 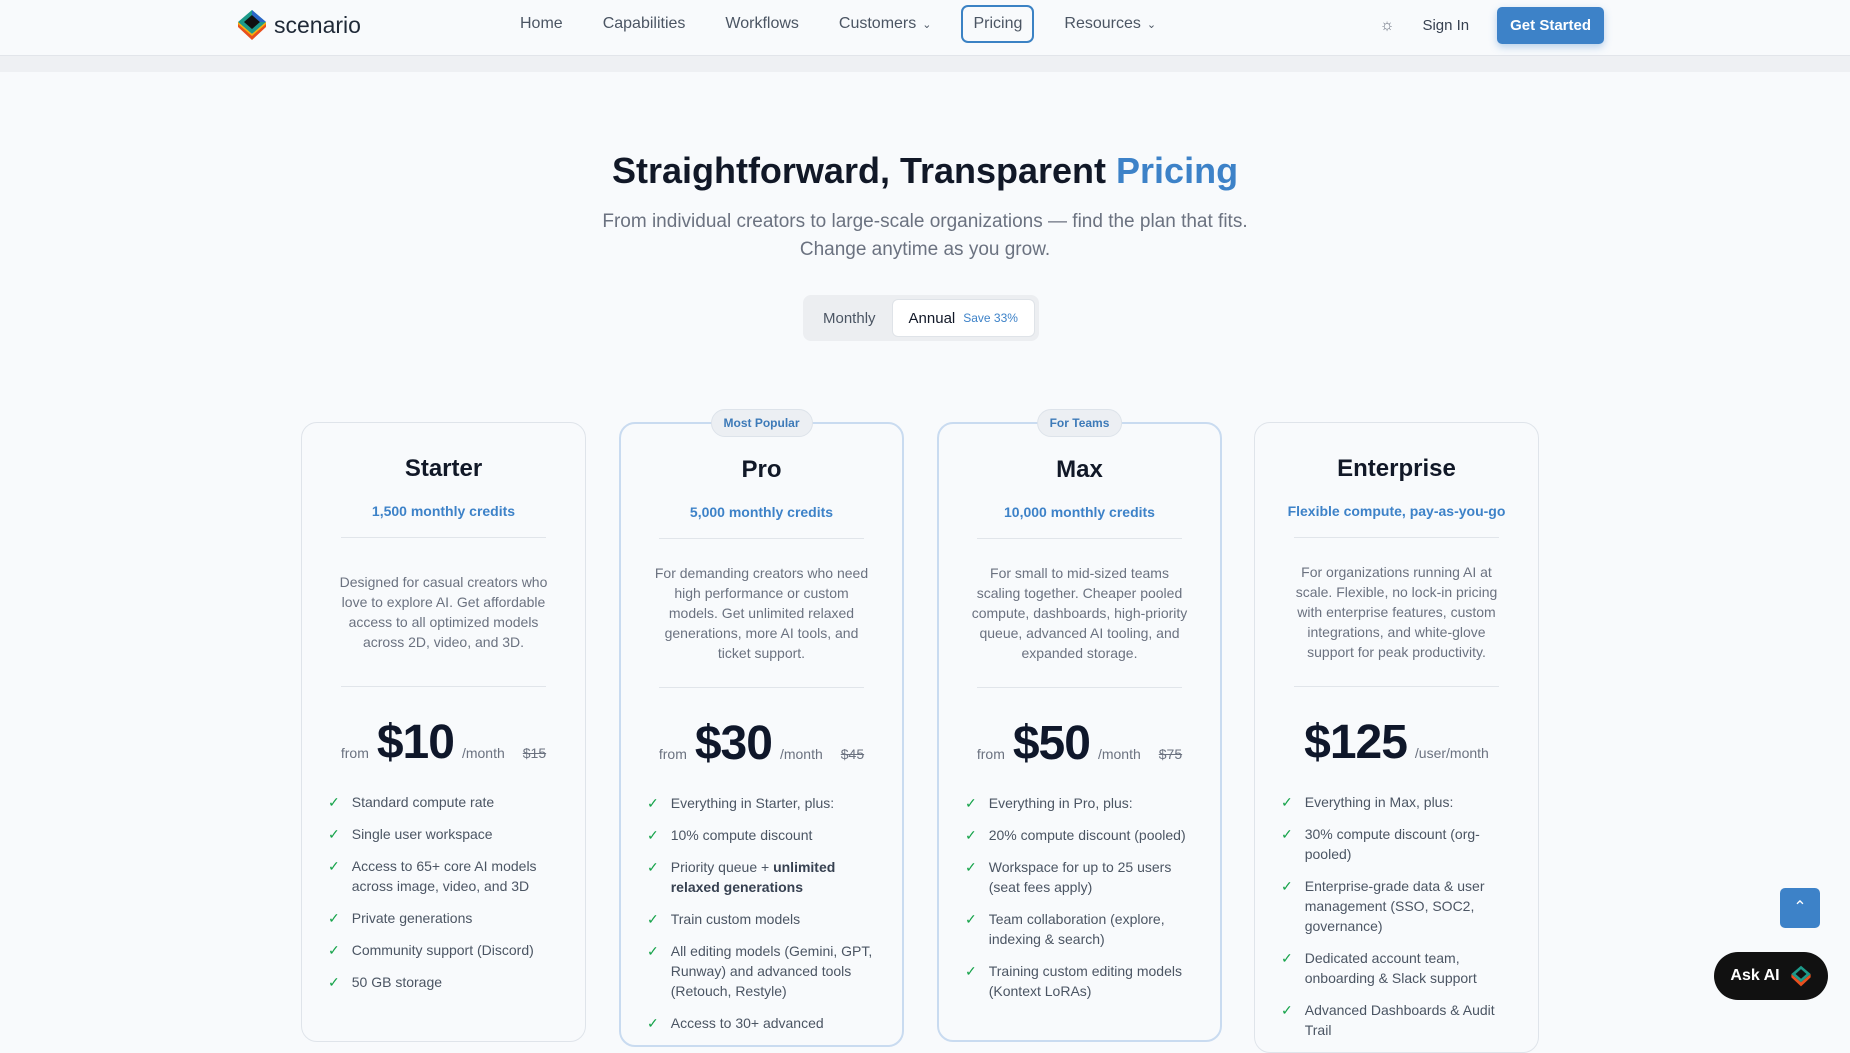 I want to click on ask-ai-button: Ask AI, so click(x=1771, y=976).